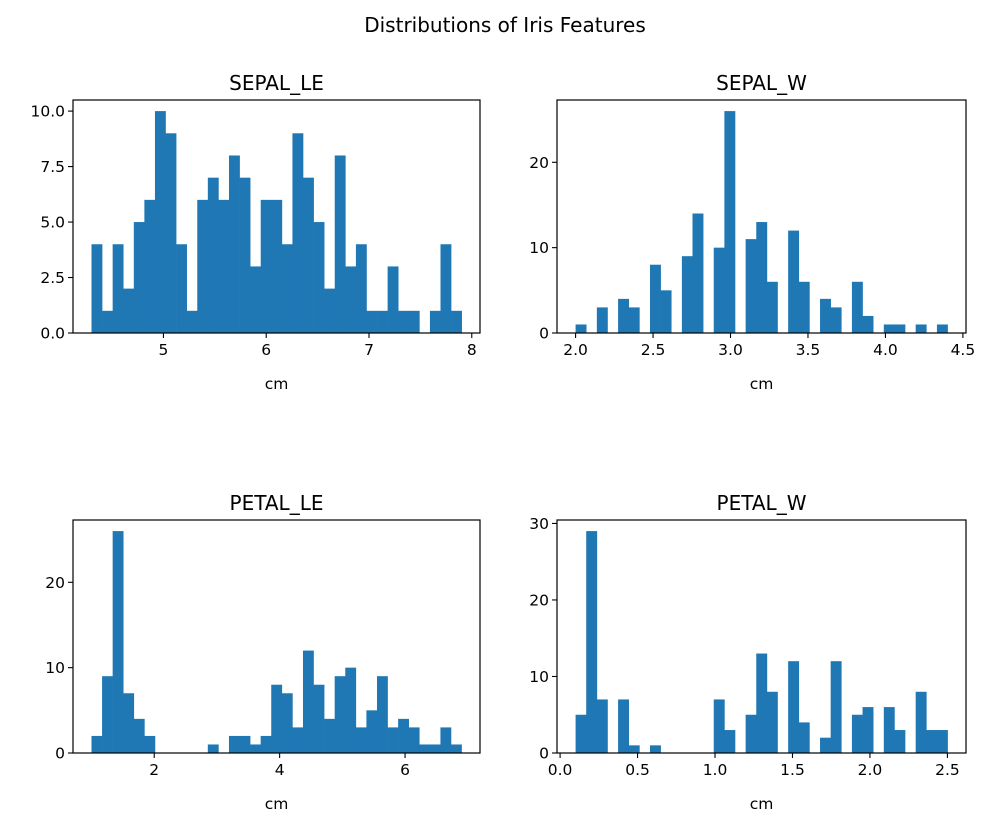 This screenshot has height=827, width=993. What do you see at coordinates (505, 25) in the screenshot?
I see `figure-title: Distributions of Iris Features` at bounding box center [505, 25].